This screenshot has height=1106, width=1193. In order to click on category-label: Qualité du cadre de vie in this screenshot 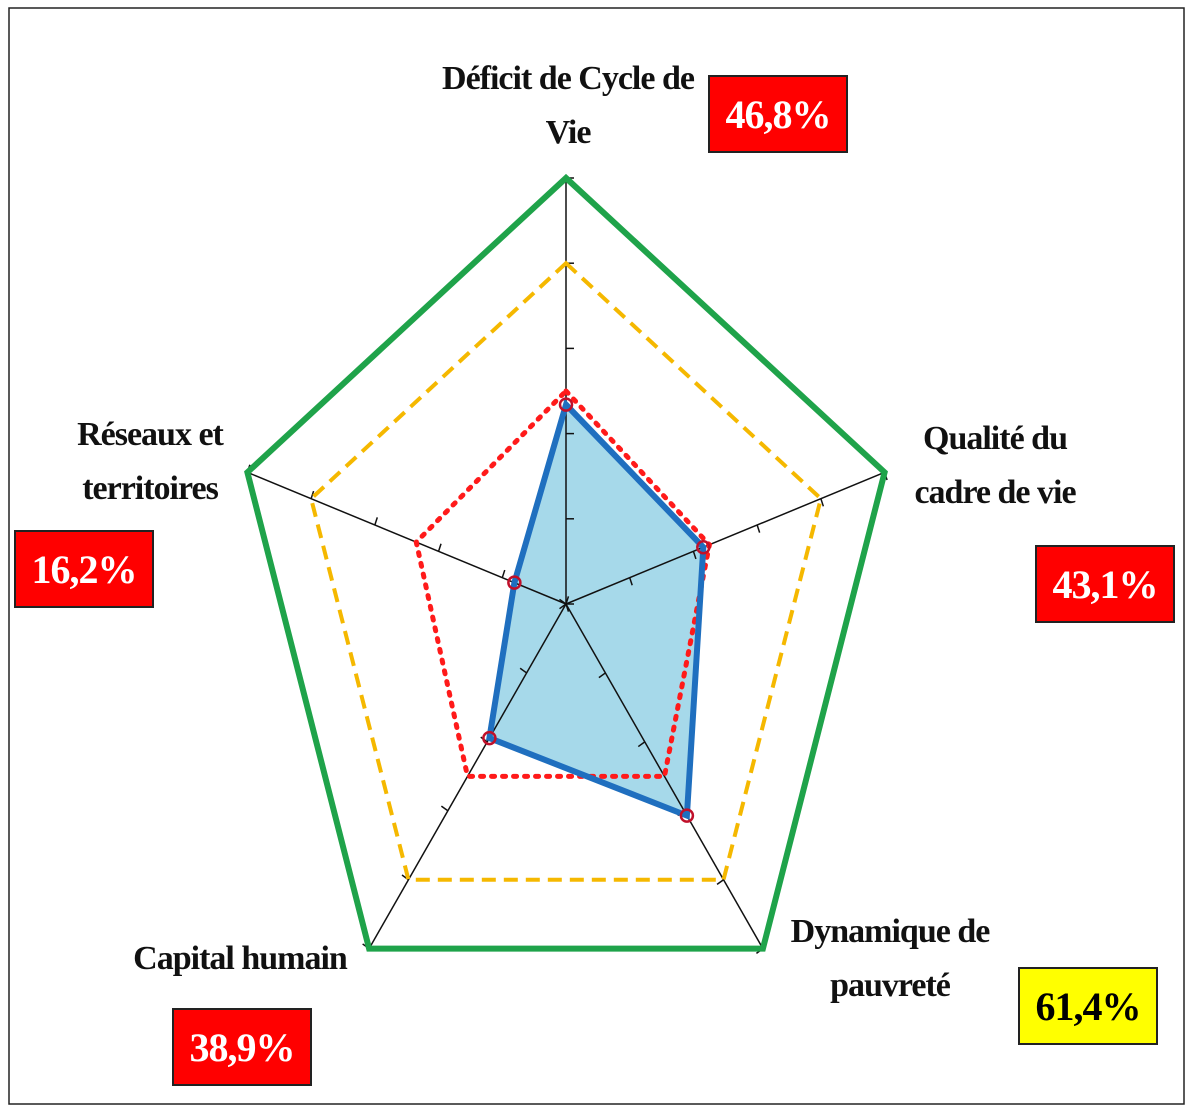, I will do `click(995, 465)`.